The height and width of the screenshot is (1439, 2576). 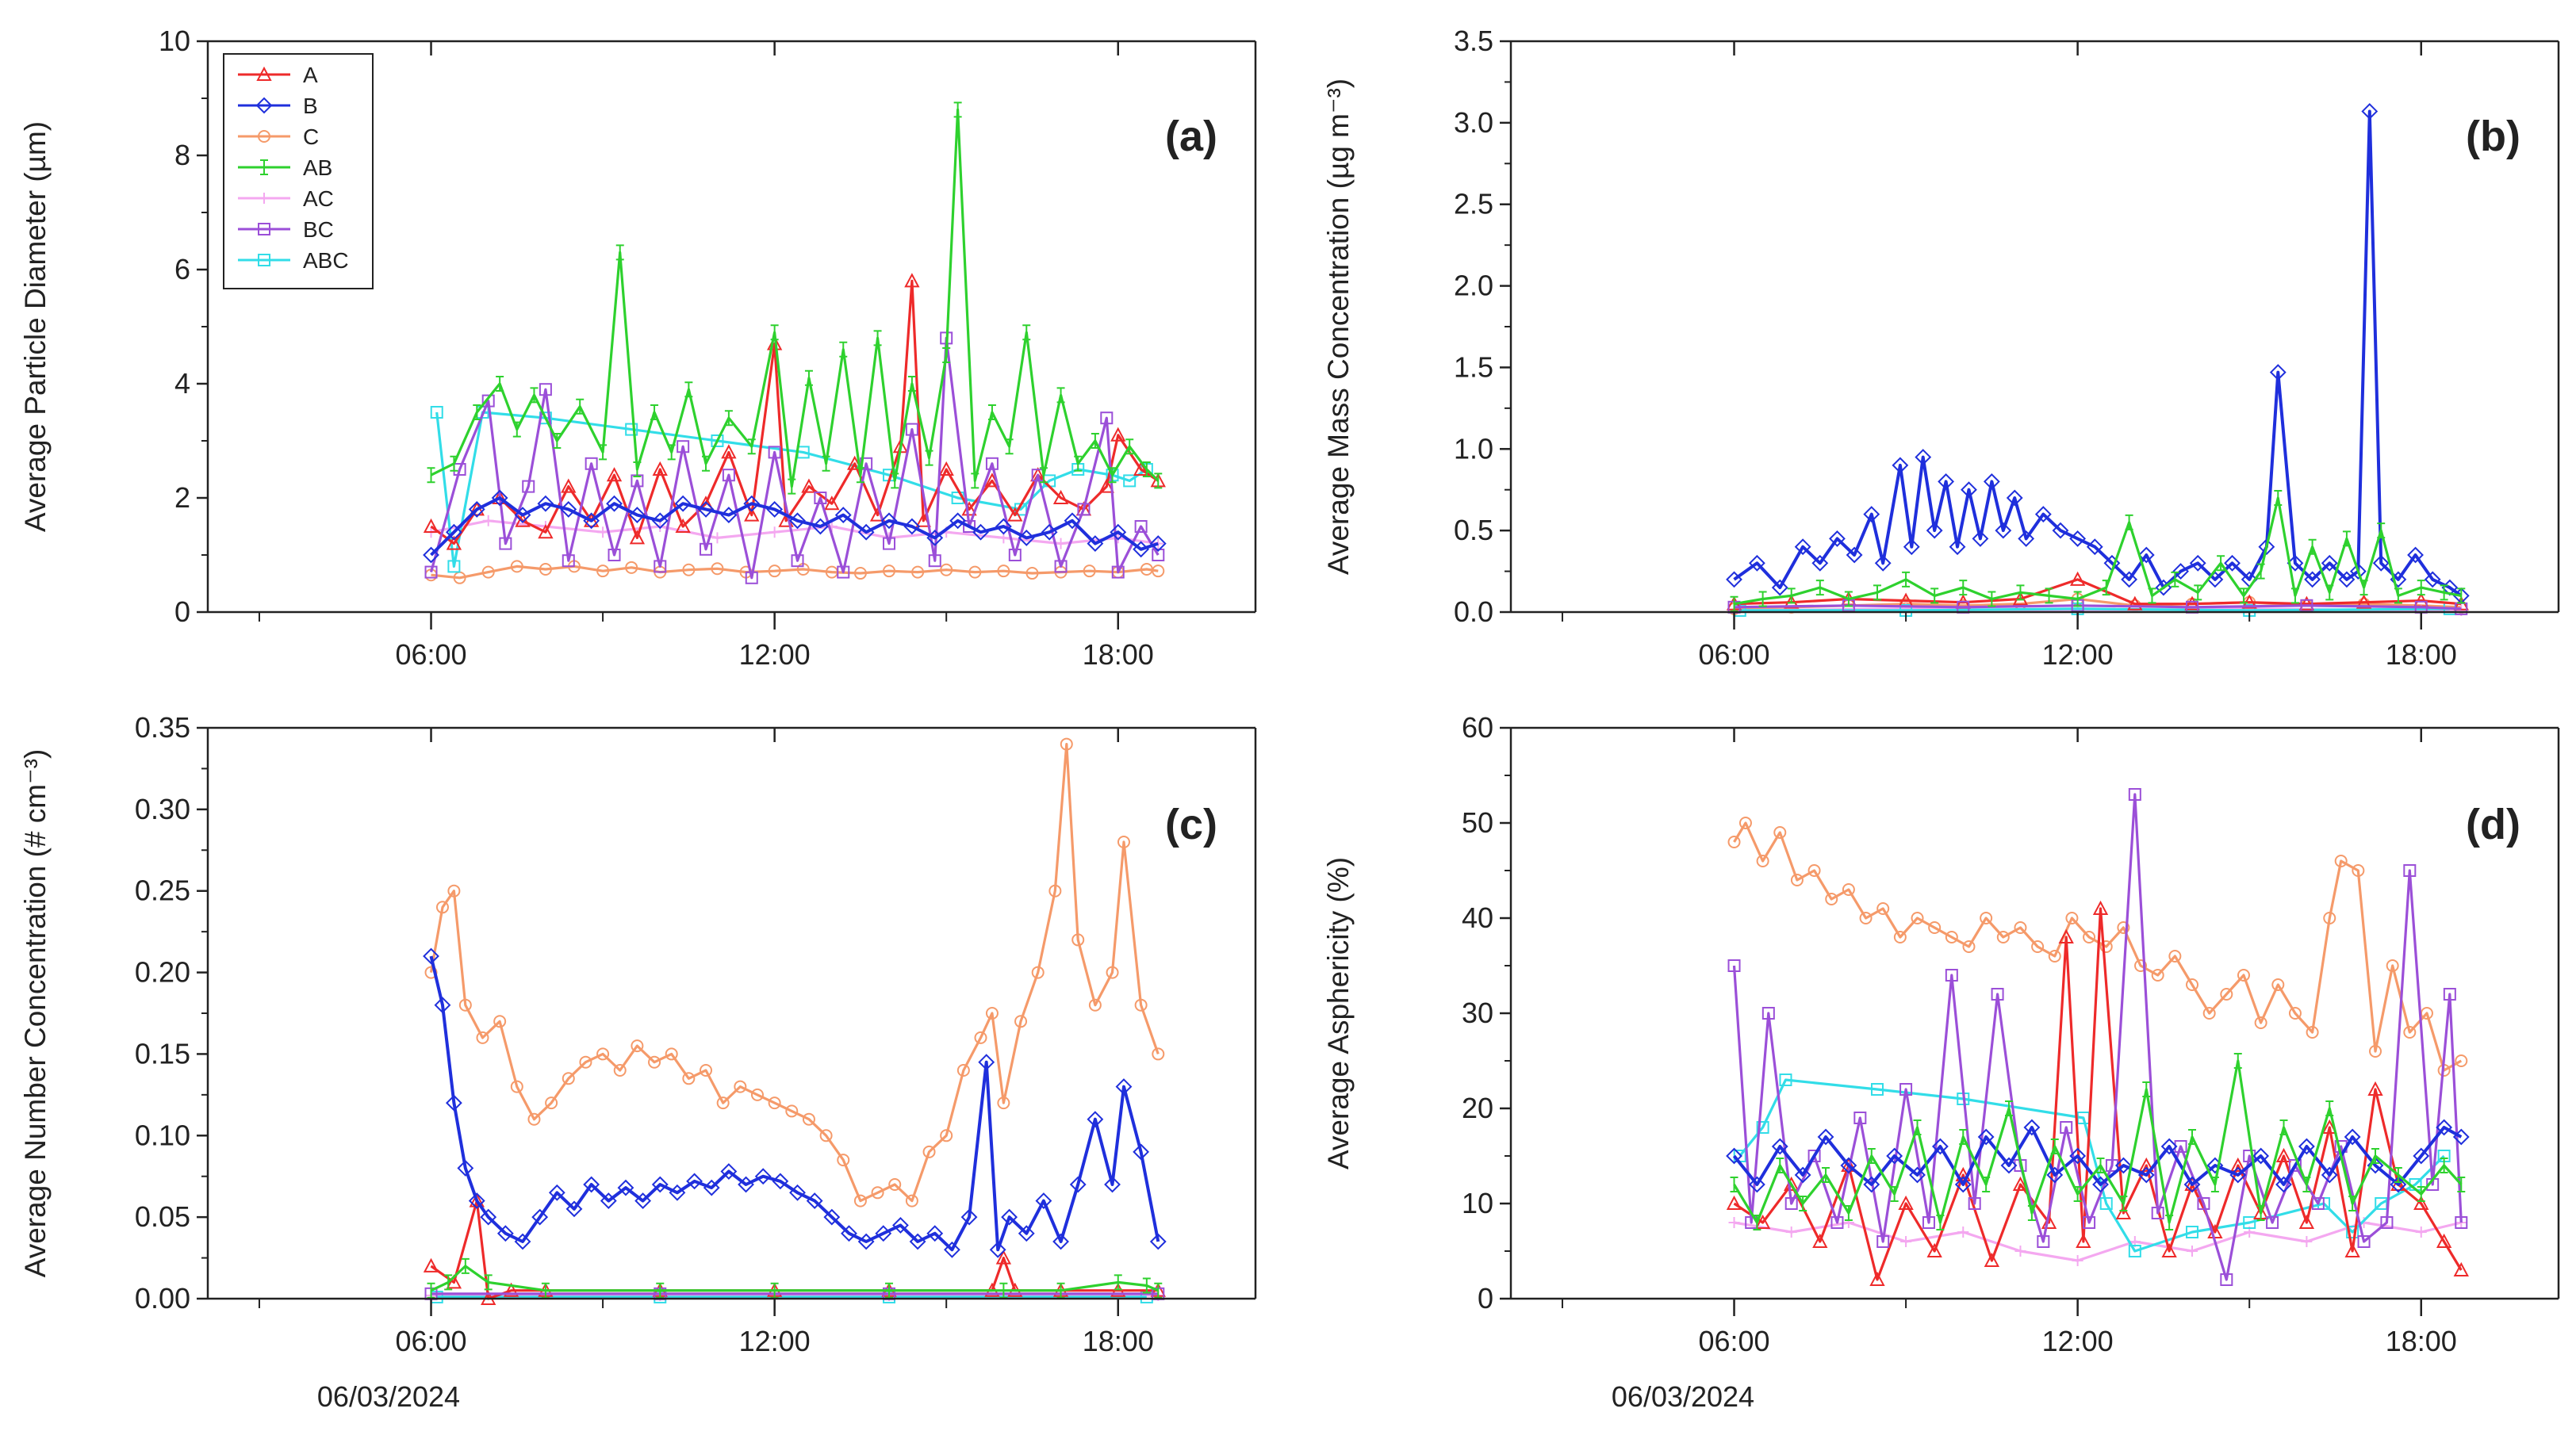 I want to click on panel-c-line-b, so click(x=794, y=1103).